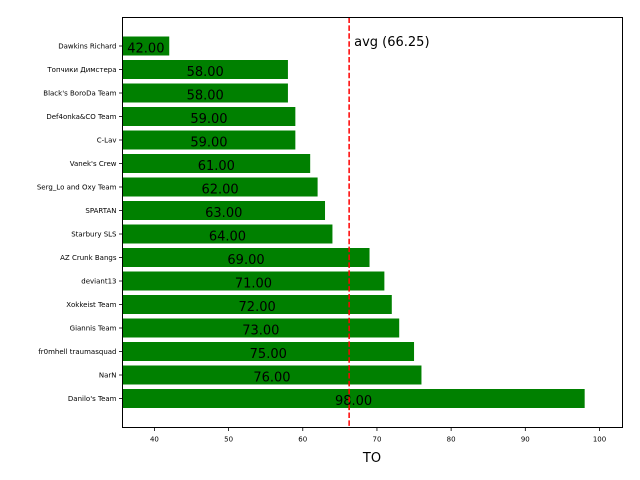 The image size is (640, 480). Describe the element at coordinates (376, 440) in the screenshot. I see `x-tick-label: 70` at that location.